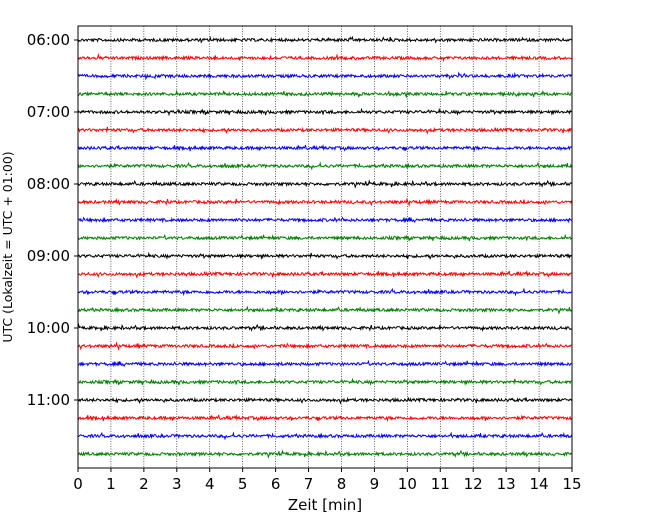  Describe the element at coordinates (48, 112) in the screenshot. I see `y-tick-label: 07:00` at that location.